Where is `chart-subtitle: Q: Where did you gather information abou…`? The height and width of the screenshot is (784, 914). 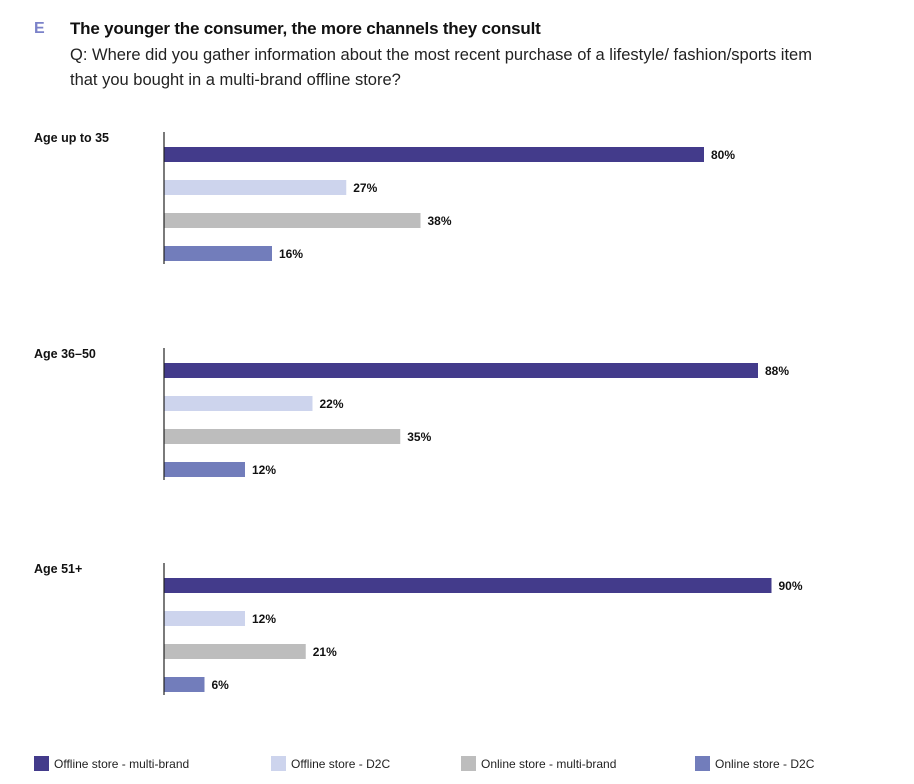
chart-subtitle: Q: Where did you gather information abou… is located at coordinates (441, 67).